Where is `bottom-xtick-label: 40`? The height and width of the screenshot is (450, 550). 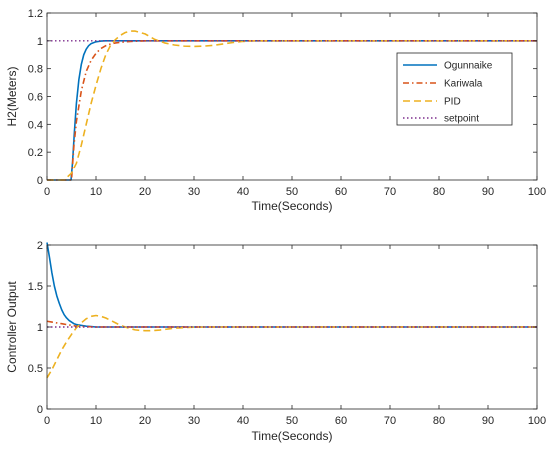
bottom-xtick-label: 40 is located at coordinates (243, 421).